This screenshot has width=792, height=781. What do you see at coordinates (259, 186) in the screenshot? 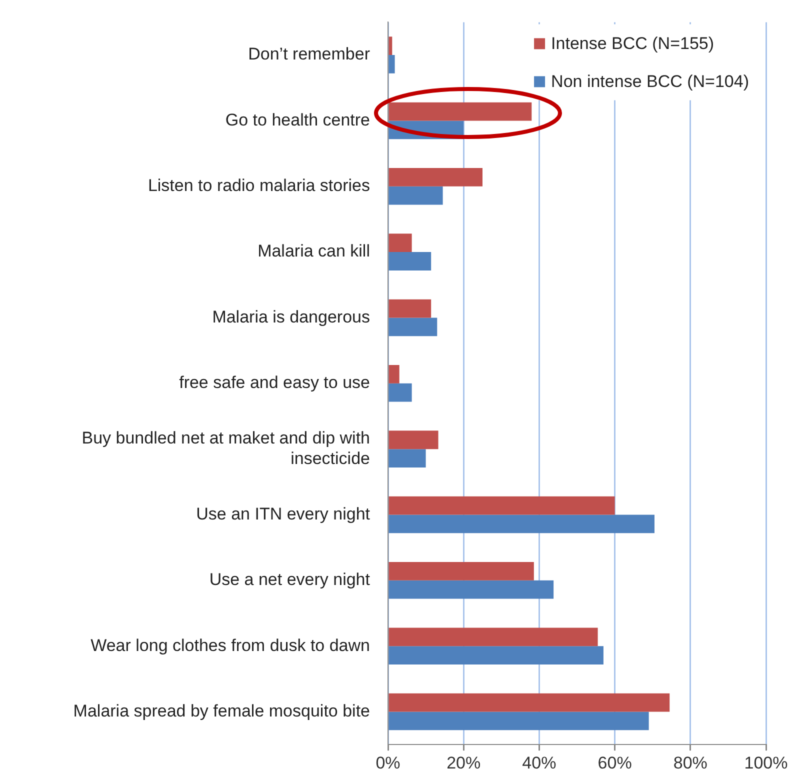
I see `y-tick-label: Listen to radio malaria stories` at bounding box center [259, 186].